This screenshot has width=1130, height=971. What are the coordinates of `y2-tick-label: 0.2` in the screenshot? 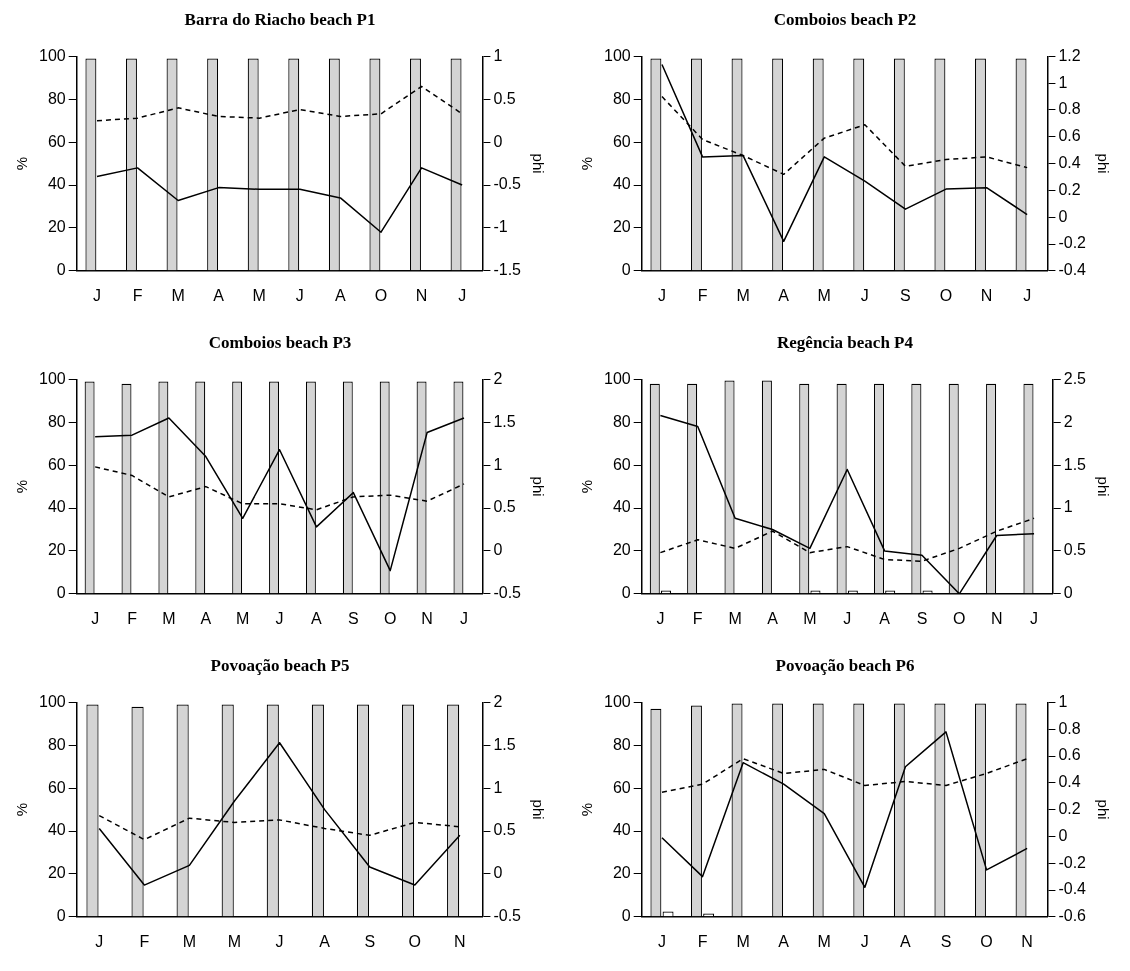 It's located at (1069, 189).